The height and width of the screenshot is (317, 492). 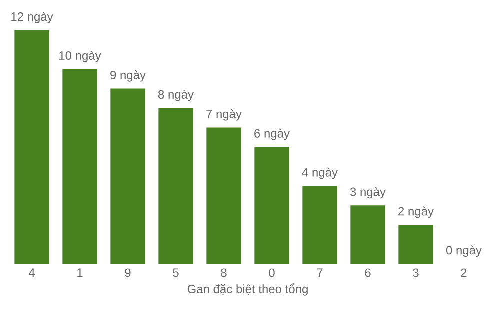 What do you see at coordinates (80, 272) in the screenshot?
I see `x-tick-label: 1` at bounding box center [80, 272].